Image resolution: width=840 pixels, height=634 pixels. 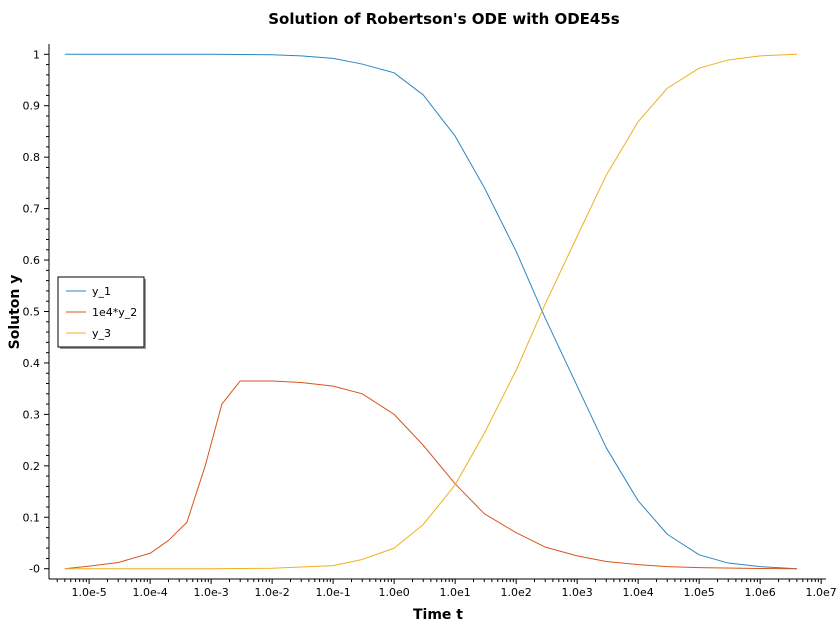 What do you see at coordinates (577, 592) in the screenshot?
I see `x-tick-label: 1.0e3` at bounding box center [577, 592].